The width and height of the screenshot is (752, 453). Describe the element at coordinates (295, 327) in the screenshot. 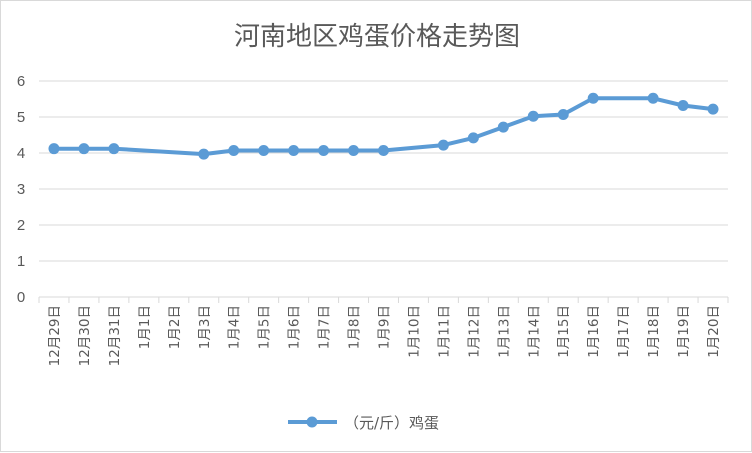

I see `x-tick-label: 1月6日` at that location.